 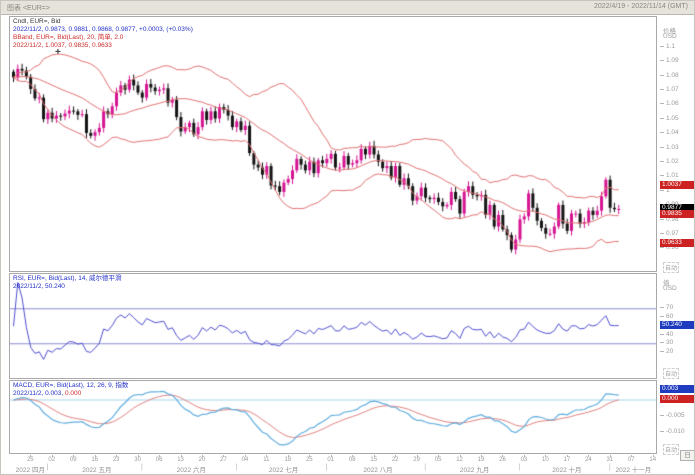 I want to click on month-label: 2022 九月, so click(x=474, y=470).